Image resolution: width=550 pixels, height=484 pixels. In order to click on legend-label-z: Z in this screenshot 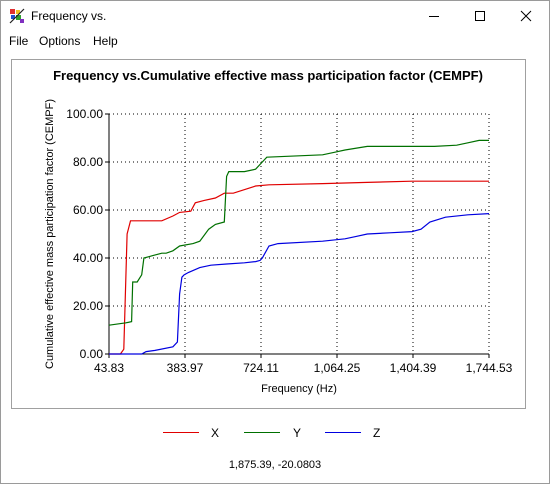, I will do `click(377, 433)`.